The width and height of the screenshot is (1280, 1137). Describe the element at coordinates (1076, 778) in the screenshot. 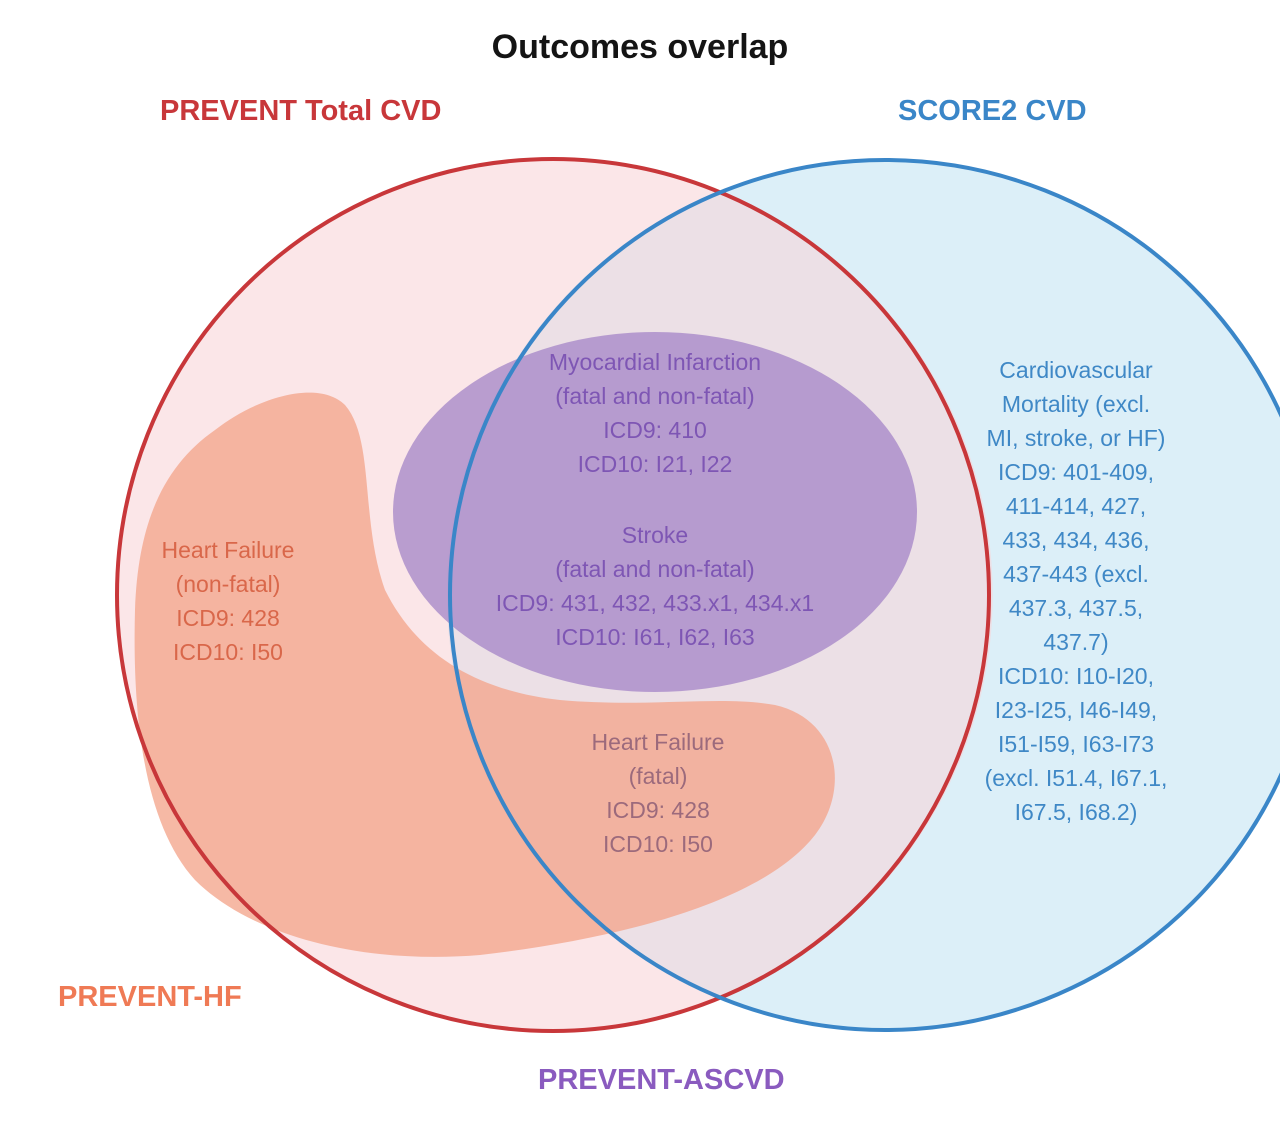

I see `region-line: (excl. I51.4, I67.1,` at that location.